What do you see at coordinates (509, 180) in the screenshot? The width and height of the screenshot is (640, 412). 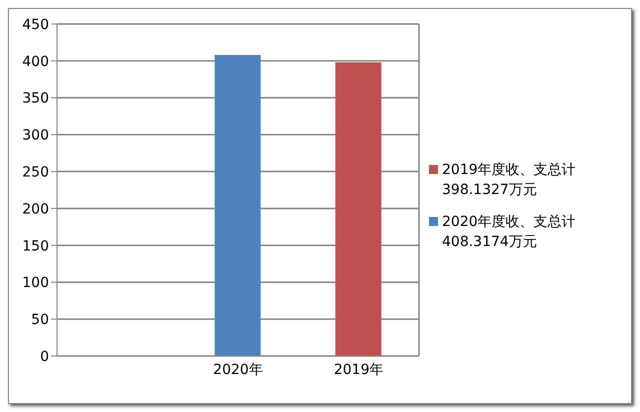 I see `legend-label: 2019年度收、支总计 398.1327万元` at bounding box center [509, 180].